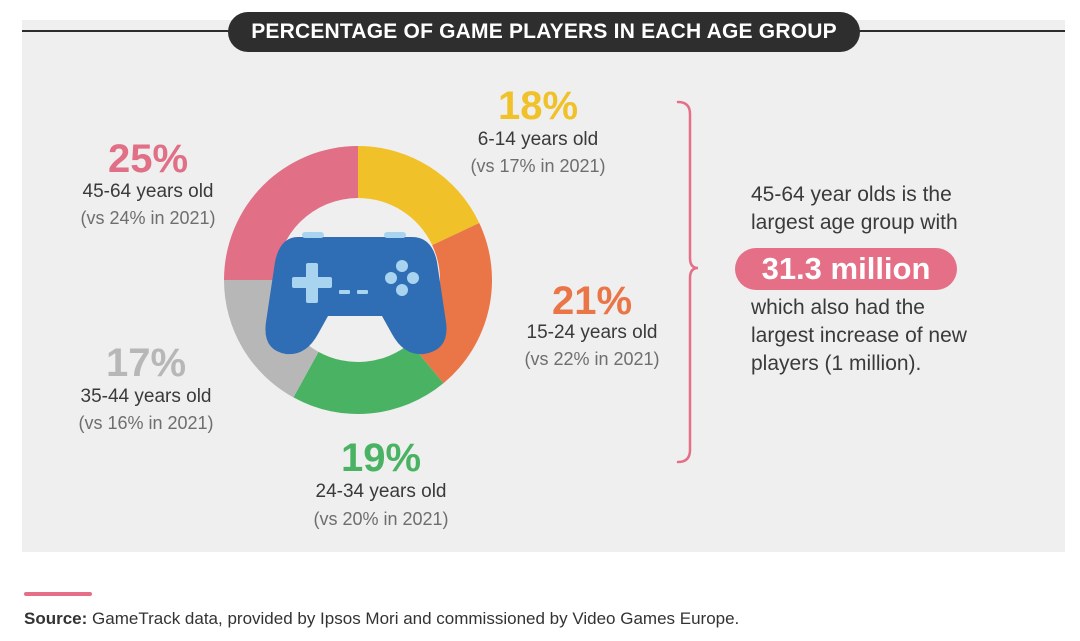 The width and height of the screenshot is (1080, 641). I want to click on gamepad-start, so click(362, 292).